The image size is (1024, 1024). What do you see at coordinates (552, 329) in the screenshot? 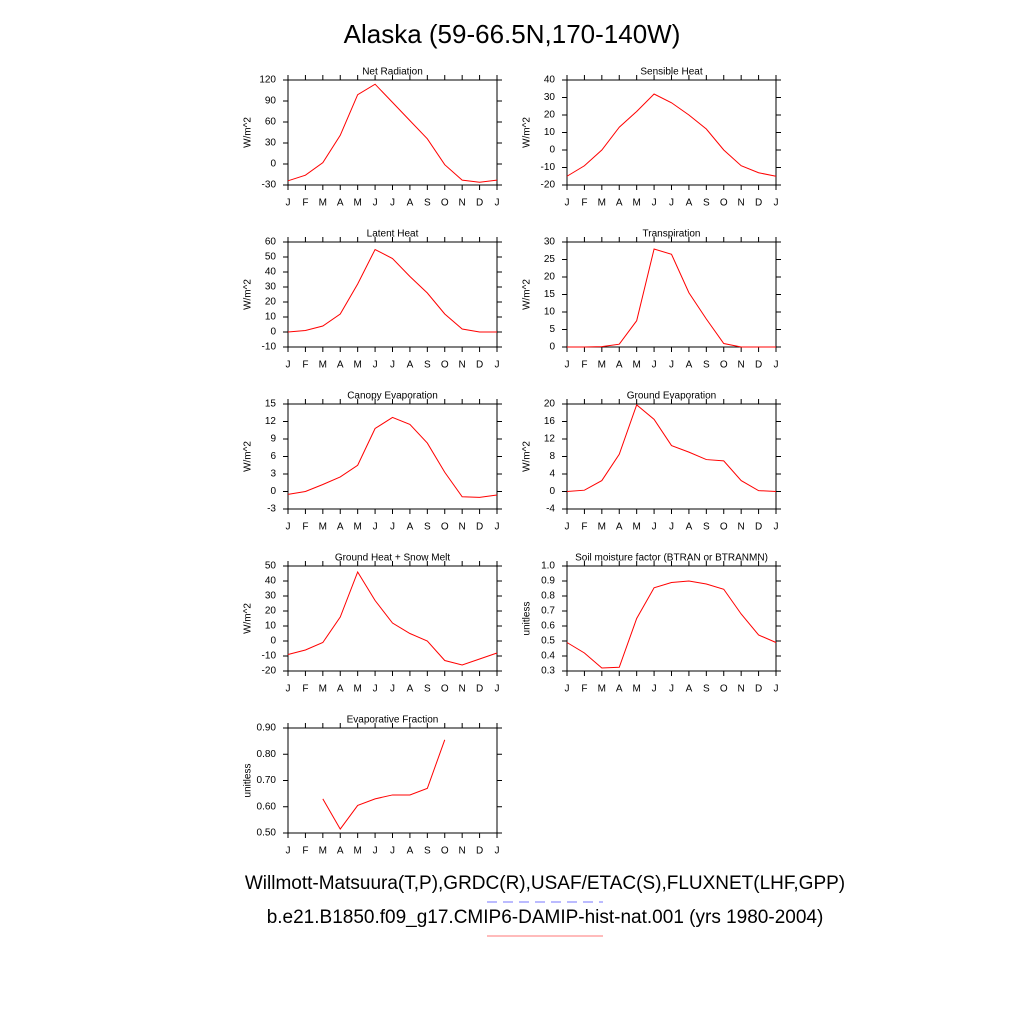
I see `y-tick-label: 5` at bounding box center [552, 329].